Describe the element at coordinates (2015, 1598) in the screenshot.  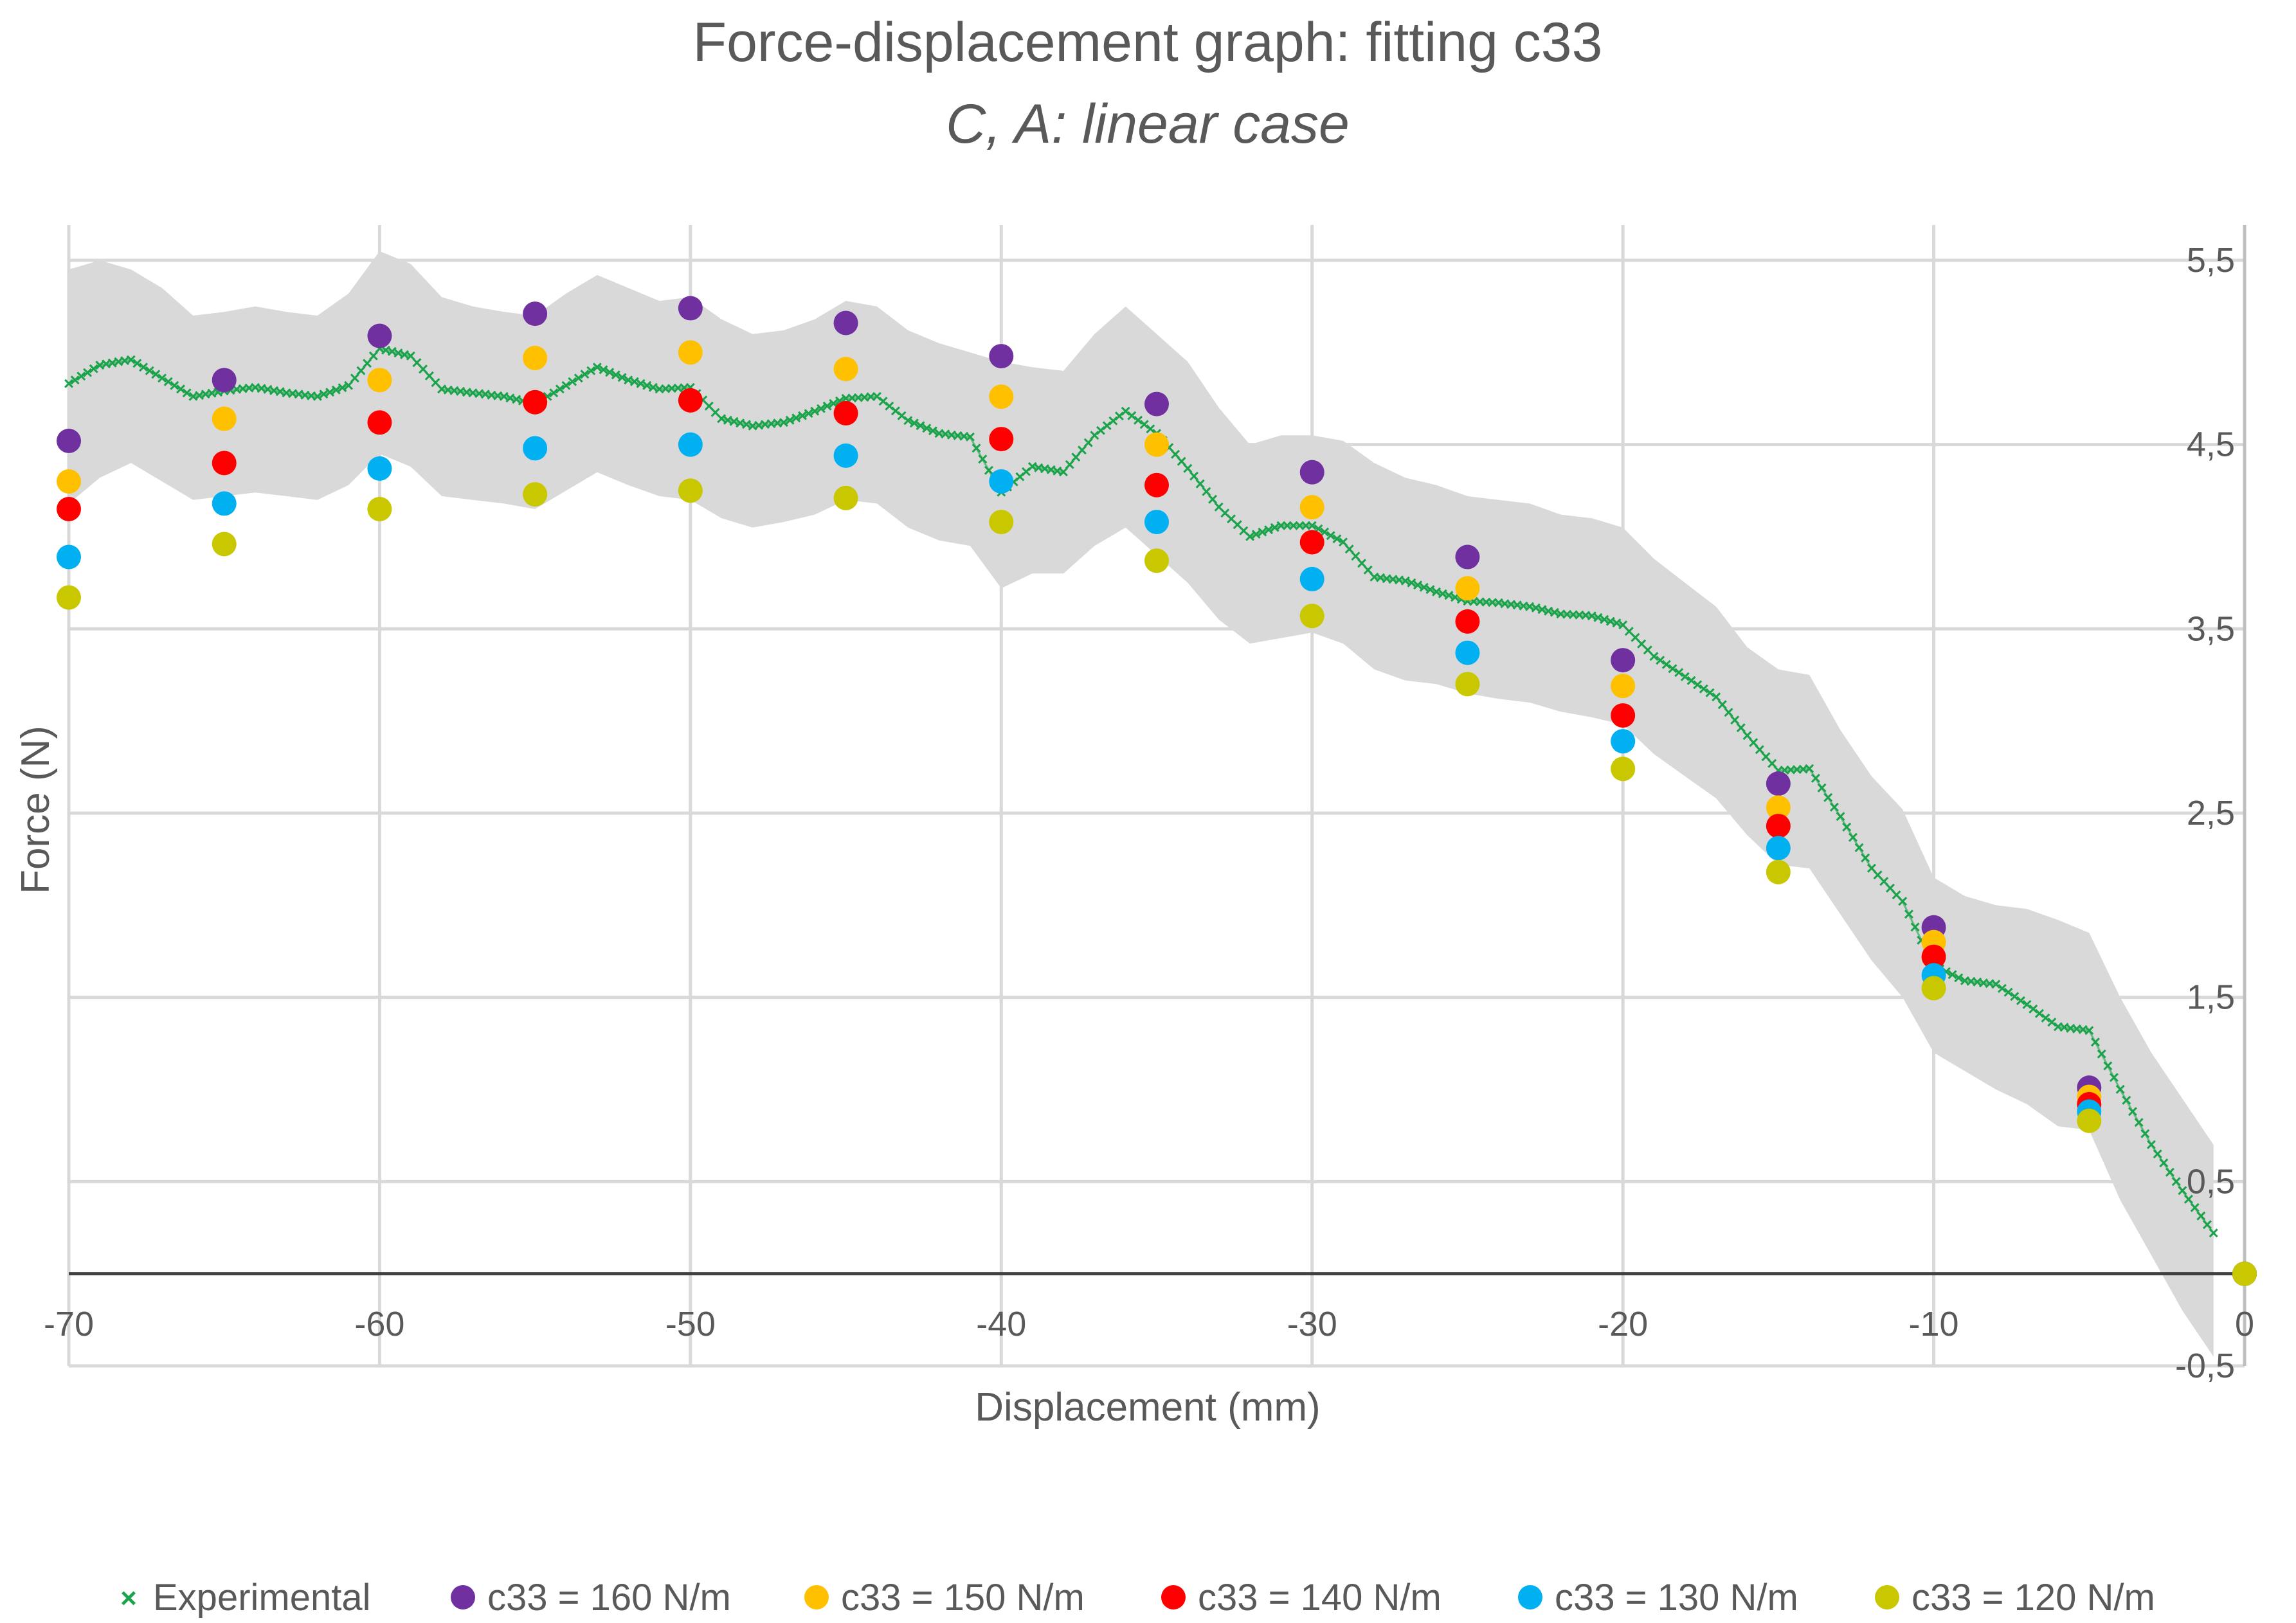
I see `legend-item: c33 = 120 N/m` at that location.